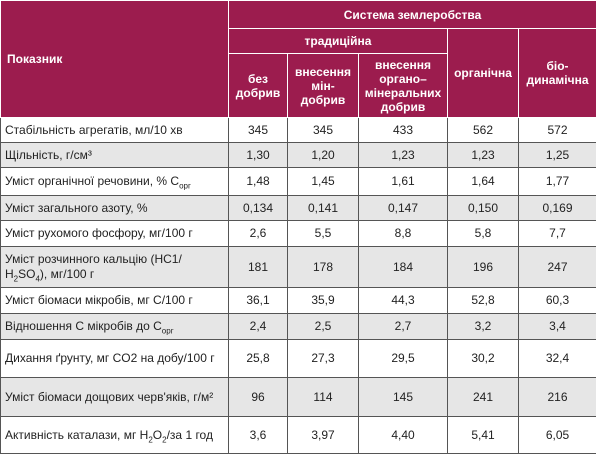 This screenshot has height=454, width=596. Describe the element at coordinates (76, 208) in the screenshot. I see `label-text: Уміст загального азоту, %` at that location.